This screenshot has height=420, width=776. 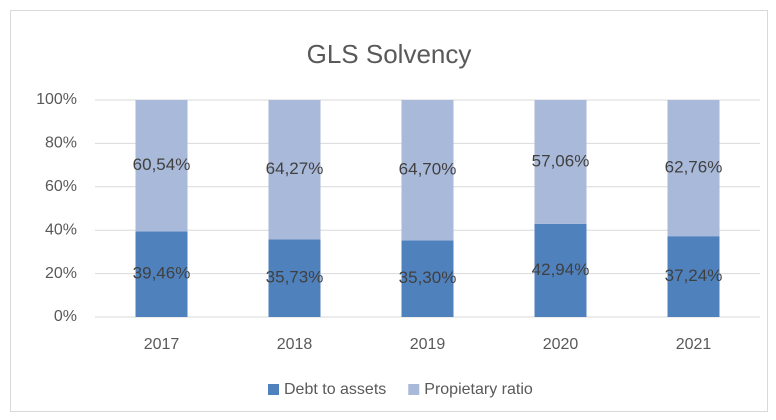 I want to click on data-label: 57,06%, so click(x=561, y=160).